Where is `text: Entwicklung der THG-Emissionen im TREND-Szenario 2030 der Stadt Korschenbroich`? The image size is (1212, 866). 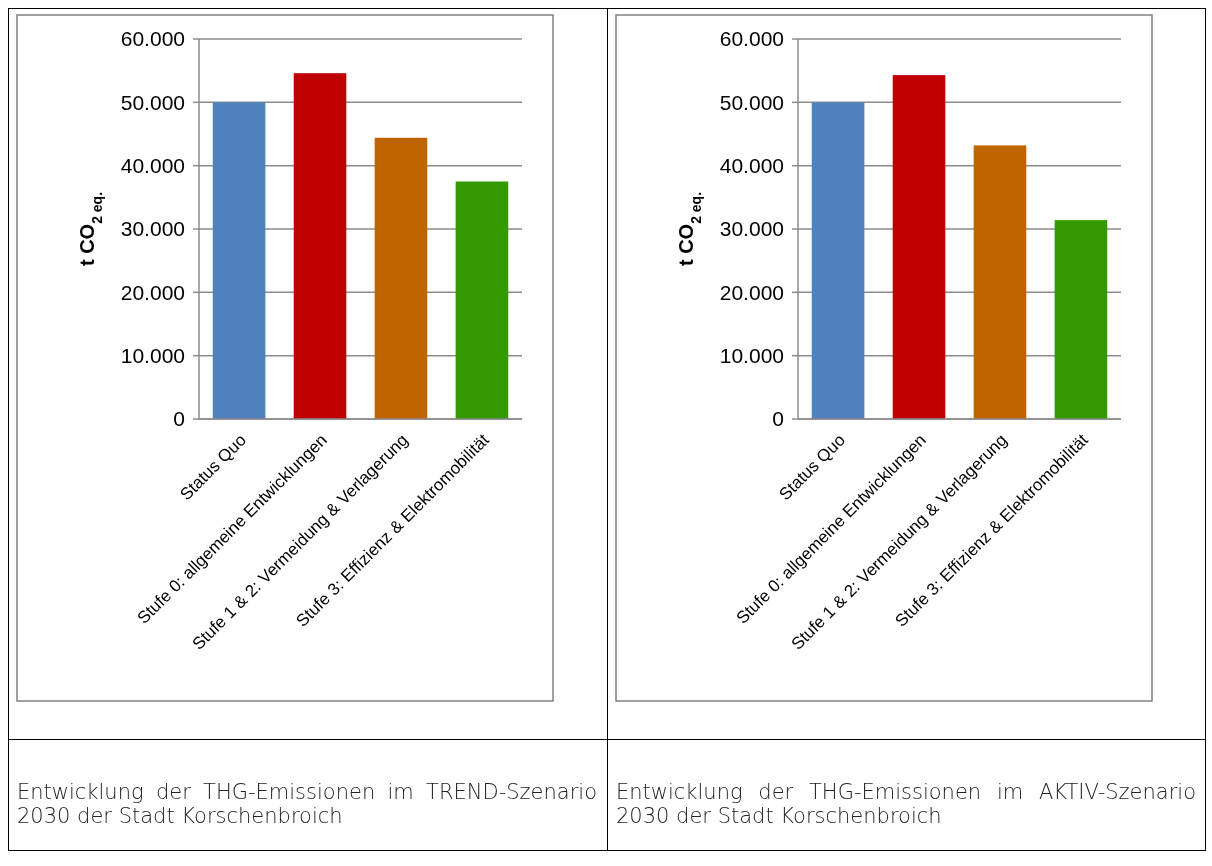 text: Entwicklung der THG-Emissionen im TREND-Szenario 2030 der Stadt Korschenbroich is located at coordinates (307, 804).